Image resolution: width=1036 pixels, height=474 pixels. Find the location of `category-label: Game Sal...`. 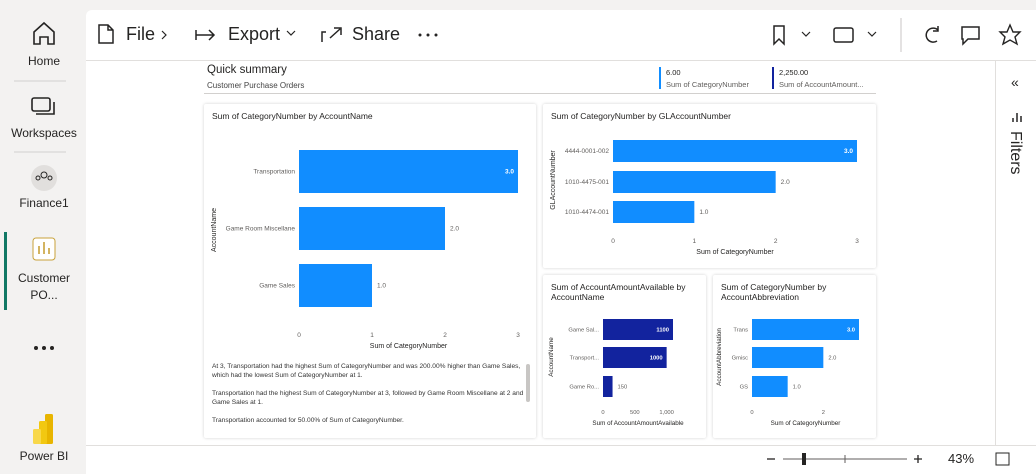

category-label: Game Sal... is located at coordinates (583, 331).